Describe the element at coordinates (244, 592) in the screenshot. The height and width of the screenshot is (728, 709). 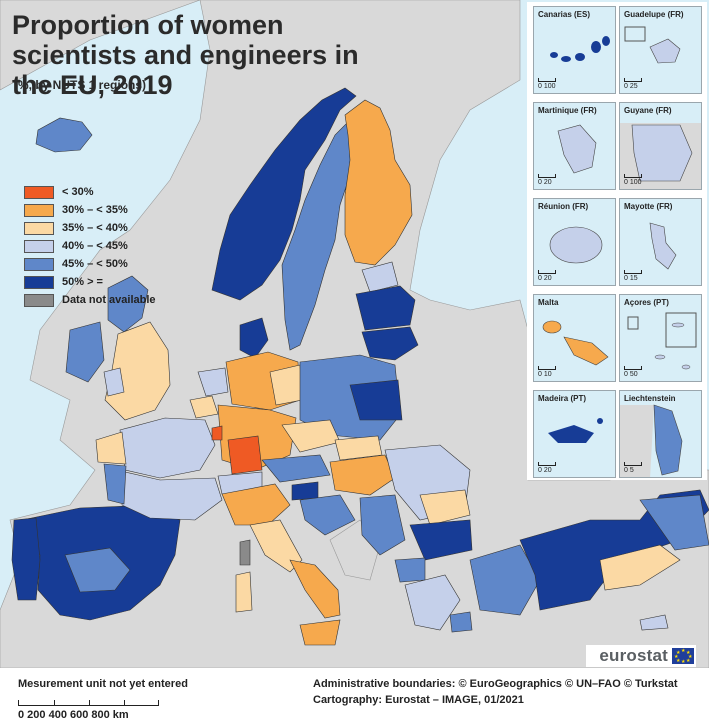
I see `region-sardinia` at that location.